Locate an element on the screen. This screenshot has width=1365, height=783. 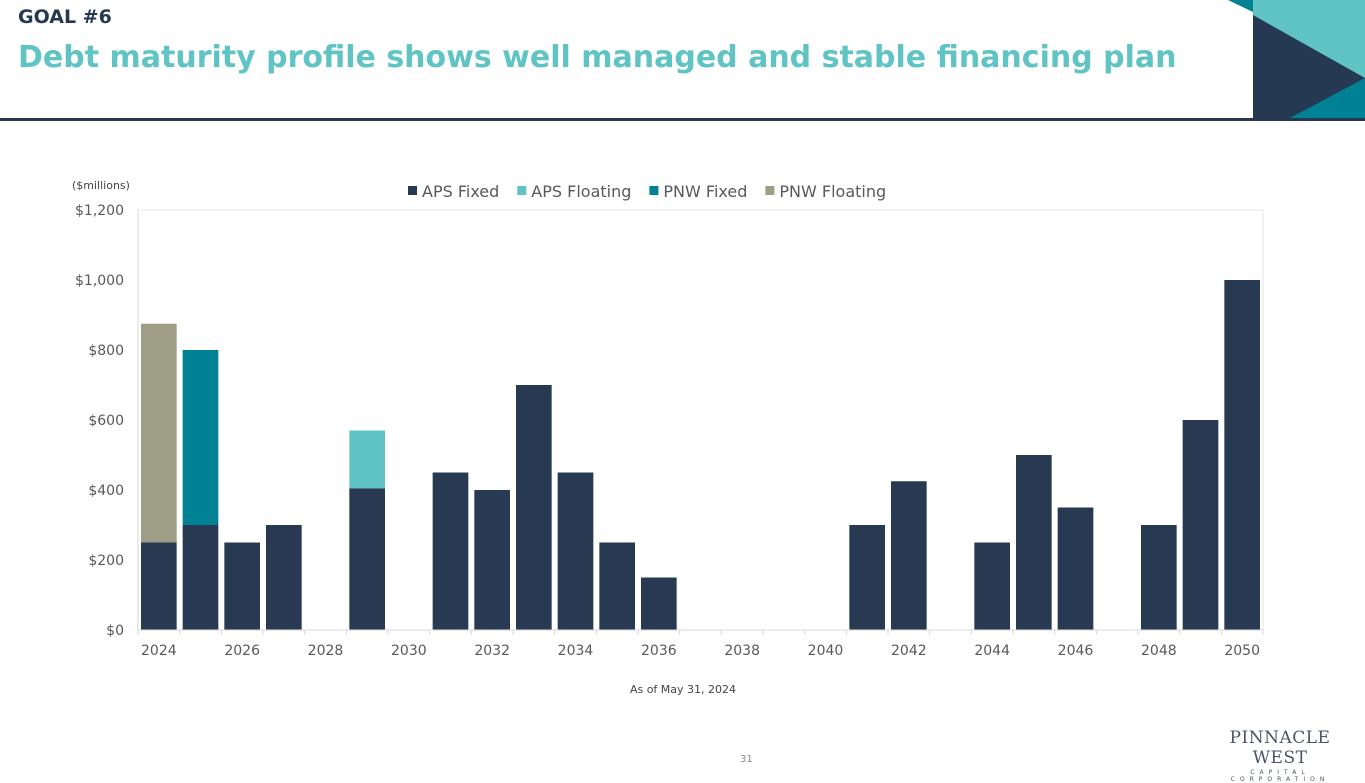
x-tick-label: 2040 is located at coordinates (826, 651).